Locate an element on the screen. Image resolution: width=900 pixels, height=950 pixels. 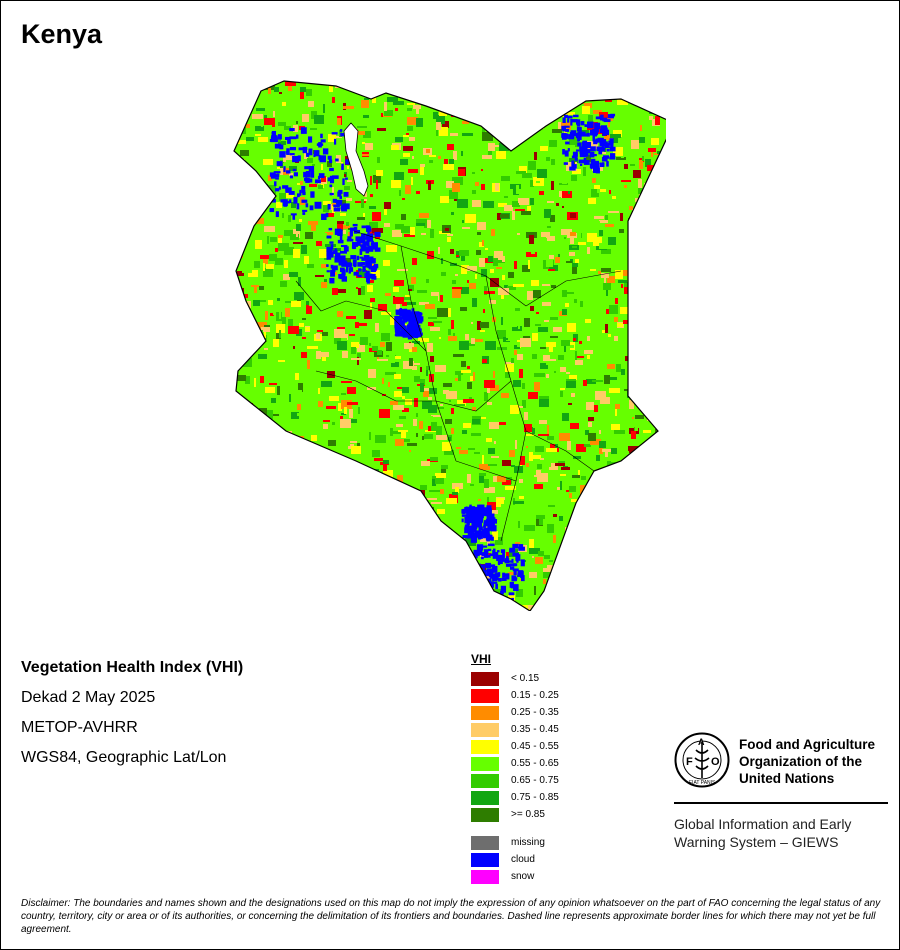
legend-label: >= 0.85 is located at coordinates (528, 814).